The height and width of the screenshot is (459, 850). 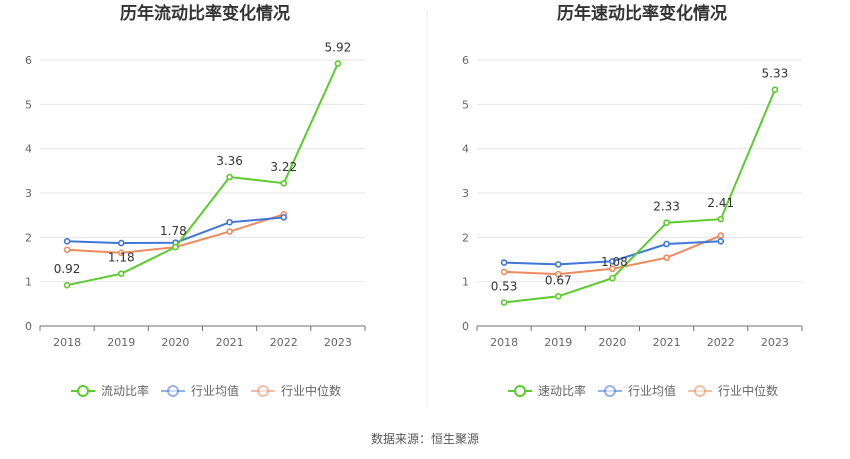 What do you see at coordinates (125, 390) in the screenshot?
I see `legend-label: 流动比率` at bounding box center [125, 390].